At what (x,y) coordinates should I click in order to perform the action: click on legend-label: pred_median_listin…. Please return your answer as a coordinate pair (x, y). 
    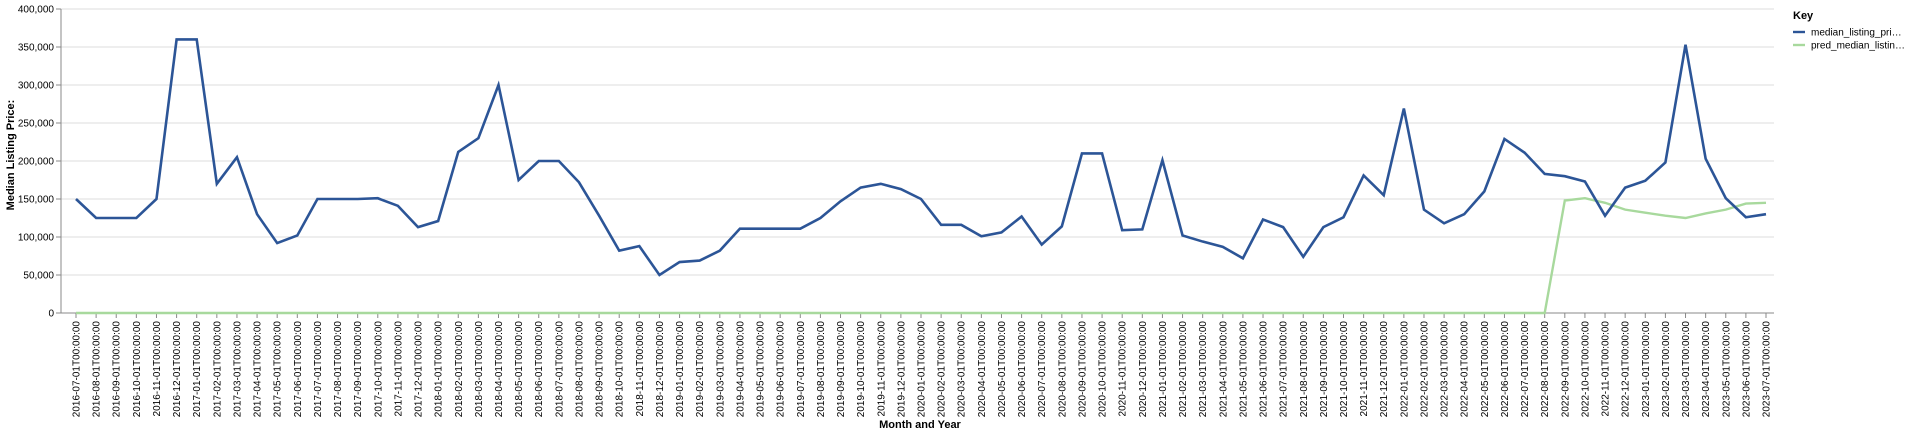
    Looking at the image, I should click on (1858, 46).